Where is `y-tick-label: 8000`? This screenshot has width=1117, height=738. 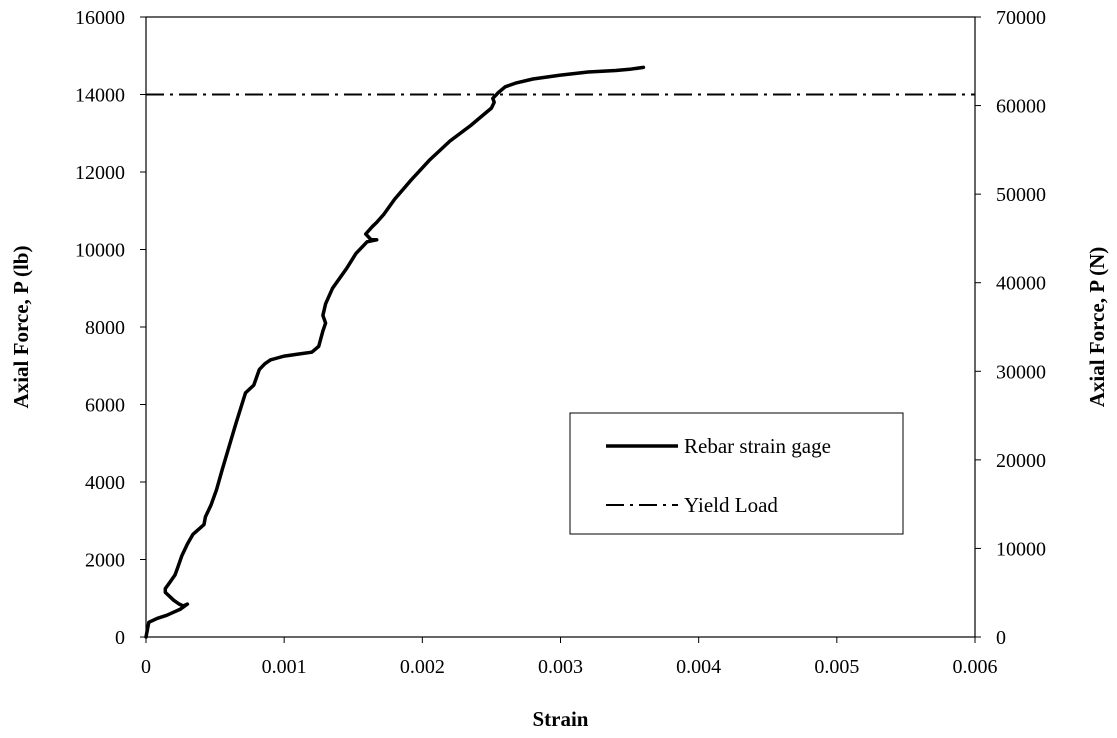 y-tick-label: 8000 is located at coordinates (105, 328).